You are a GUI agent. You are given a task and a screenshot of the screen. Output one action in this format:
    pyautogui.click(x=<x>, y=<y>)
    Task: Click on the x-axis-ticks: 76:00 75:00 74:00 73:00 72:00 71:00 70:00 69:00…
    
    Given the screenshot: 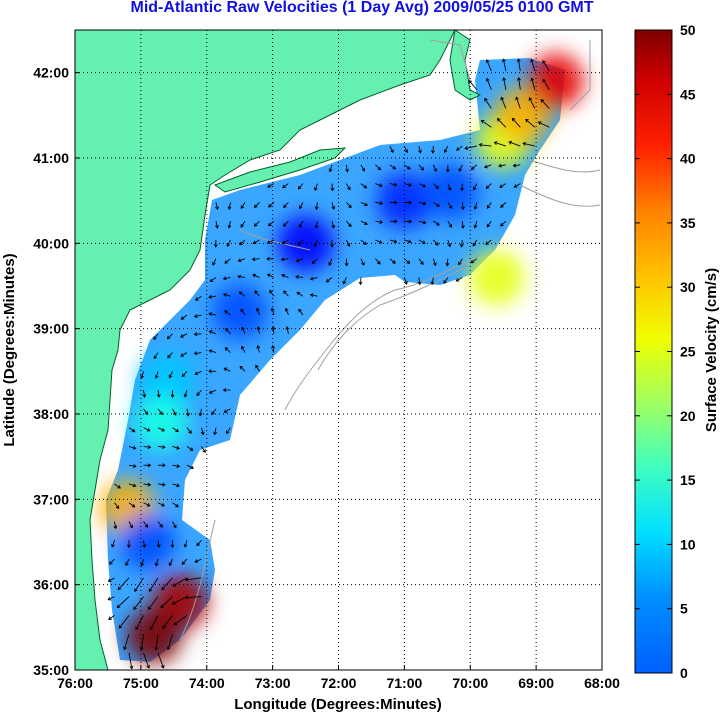 What is the action you would take?
    pyautogui.click(x=338, y=678)
    